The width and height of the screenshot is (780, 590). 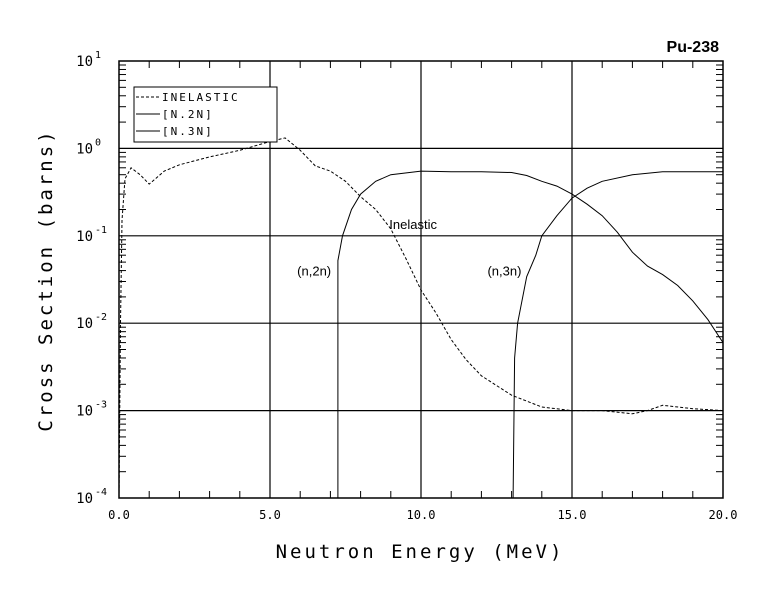 What do you see at coordinates (188, 114) in the screenshot?
I see `legend-label: [N.2N]` at bounding box center [188, 114].